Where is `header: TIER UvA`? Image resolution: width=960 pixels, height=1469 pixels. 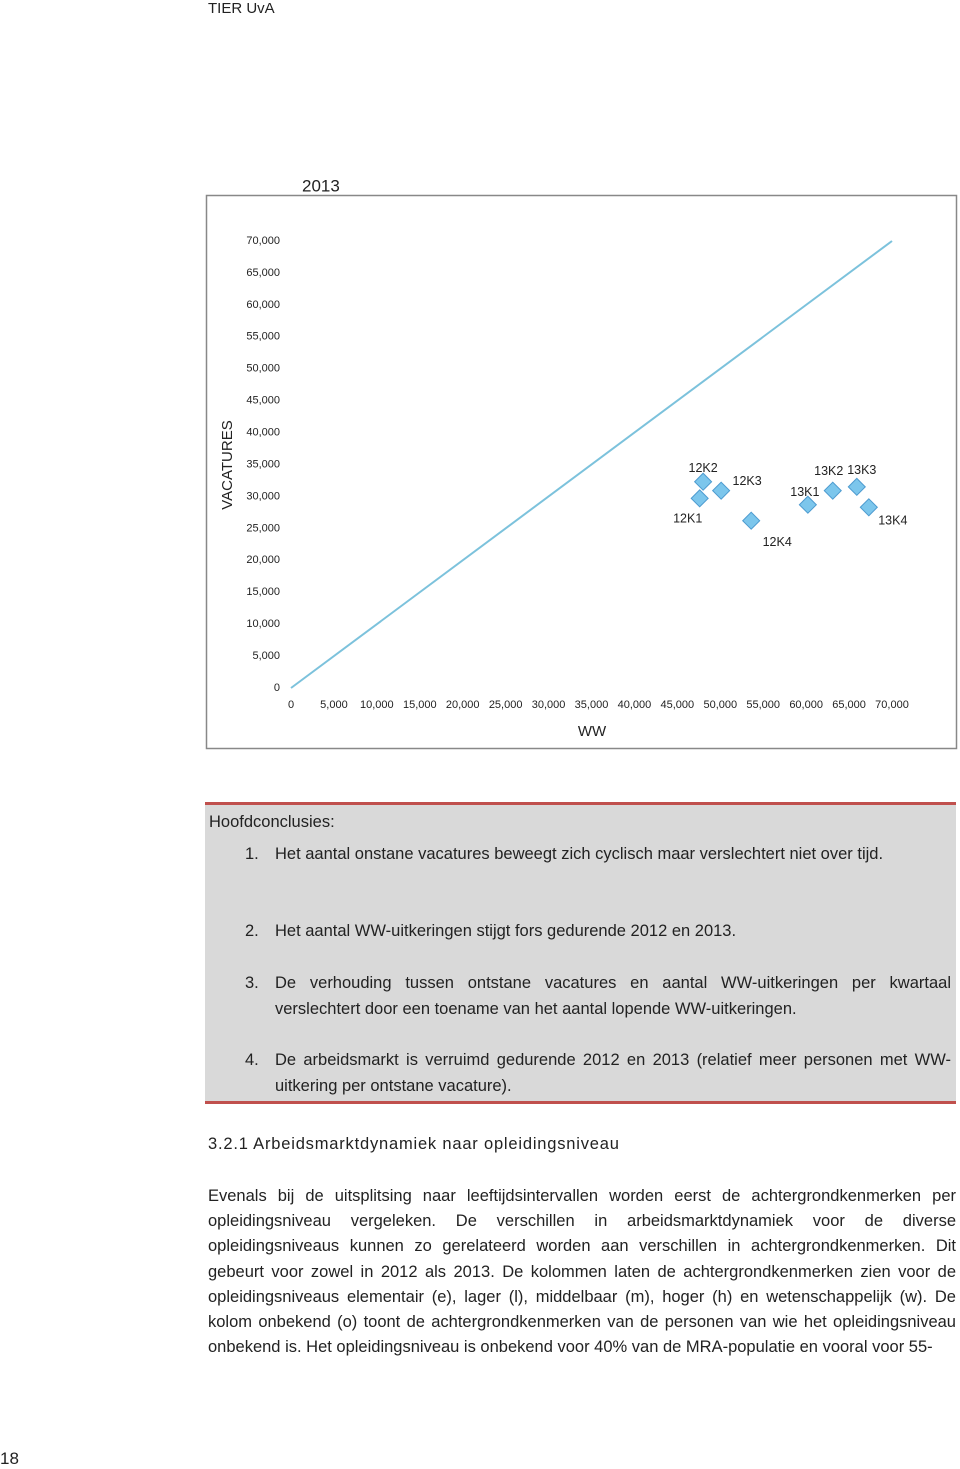 header: TIER UvA is located at coordinates (241, 8).